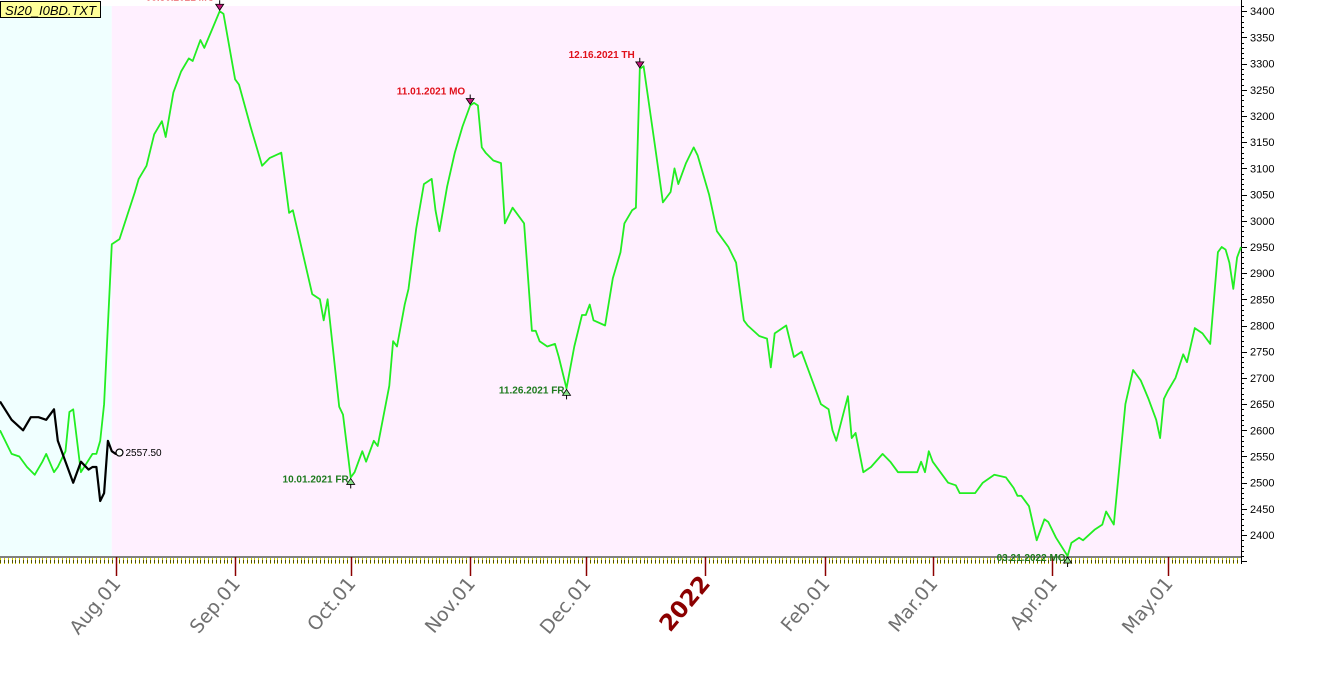 The image size is (1319, 689). Describe the element at coordinates (119, 452) in the screenshot. I see `last-value-marker` at that location.